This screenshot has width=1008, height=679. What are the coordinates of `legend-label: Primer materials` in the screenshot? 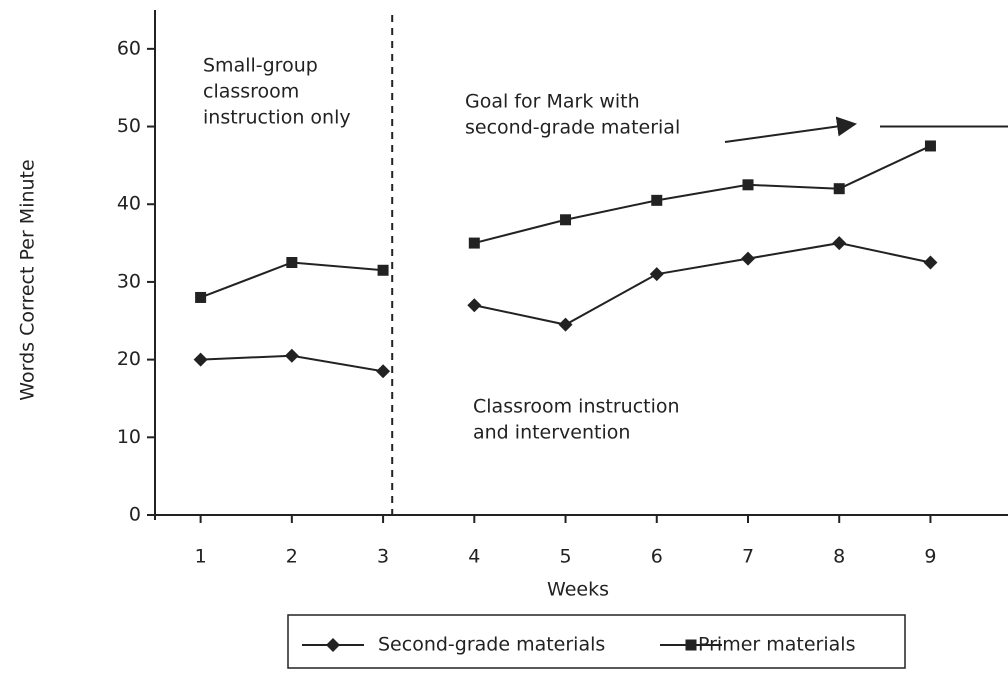 It's located at (776, 645).